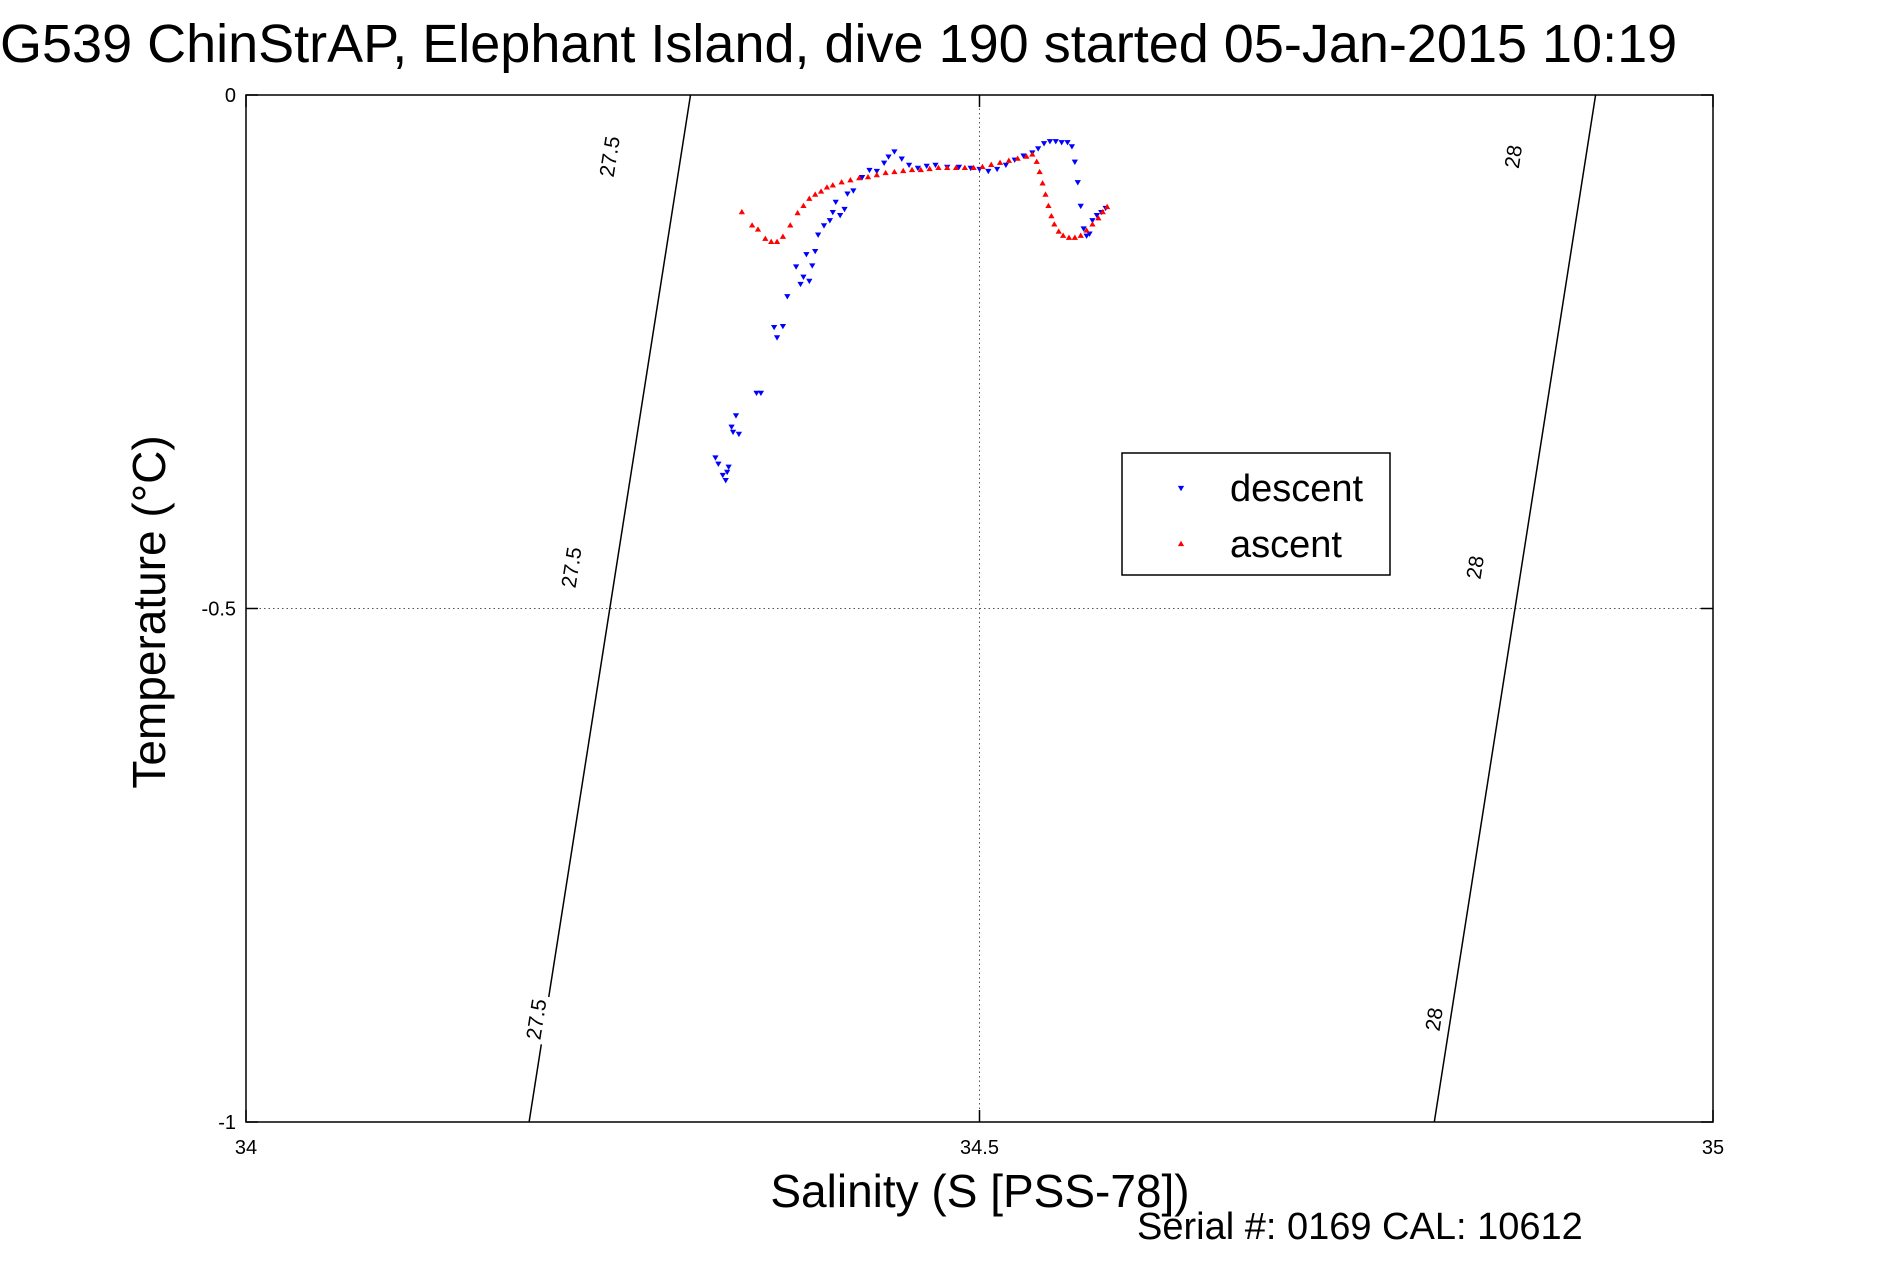  Describe the element at coordinates (149, 611) in the screenshot. I see `y-axis-label: Temperature (°C)` at that location.